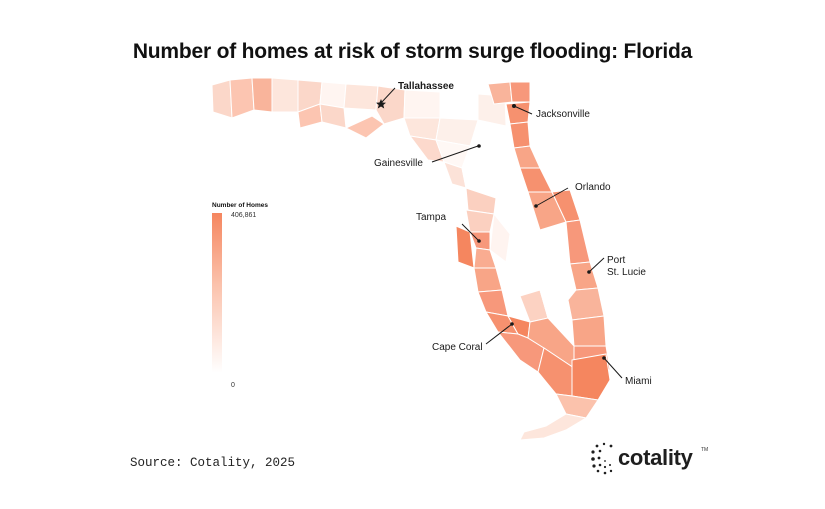 The image size is (825, 509). What do you see at coordinates (638, 381) in the screenshot?
I see `city-label-miami: Miami` at bounding box center [638, 381].